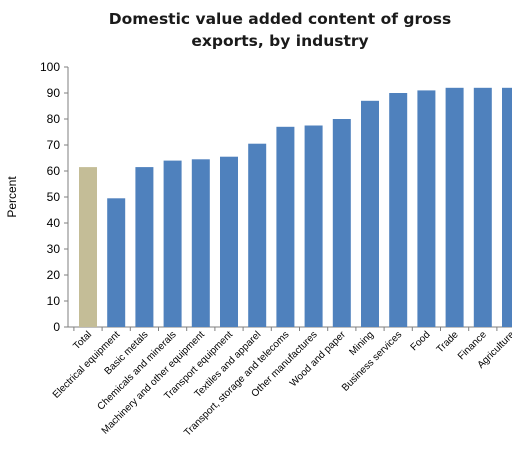 This screenshot has width=512, height=461. What do you see at coordinates (54, 275) in the screenshot?
I see `y-tick-label: 20` at bounding box center [54, 275].